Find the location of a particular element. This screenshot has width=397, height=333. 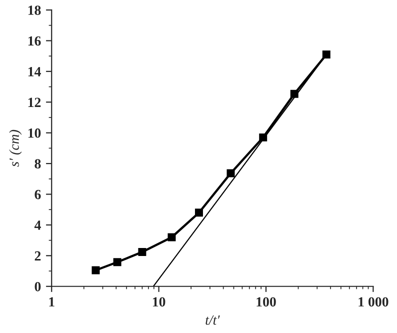

y-tick-label: 4 is located at coordinates (37, 225).